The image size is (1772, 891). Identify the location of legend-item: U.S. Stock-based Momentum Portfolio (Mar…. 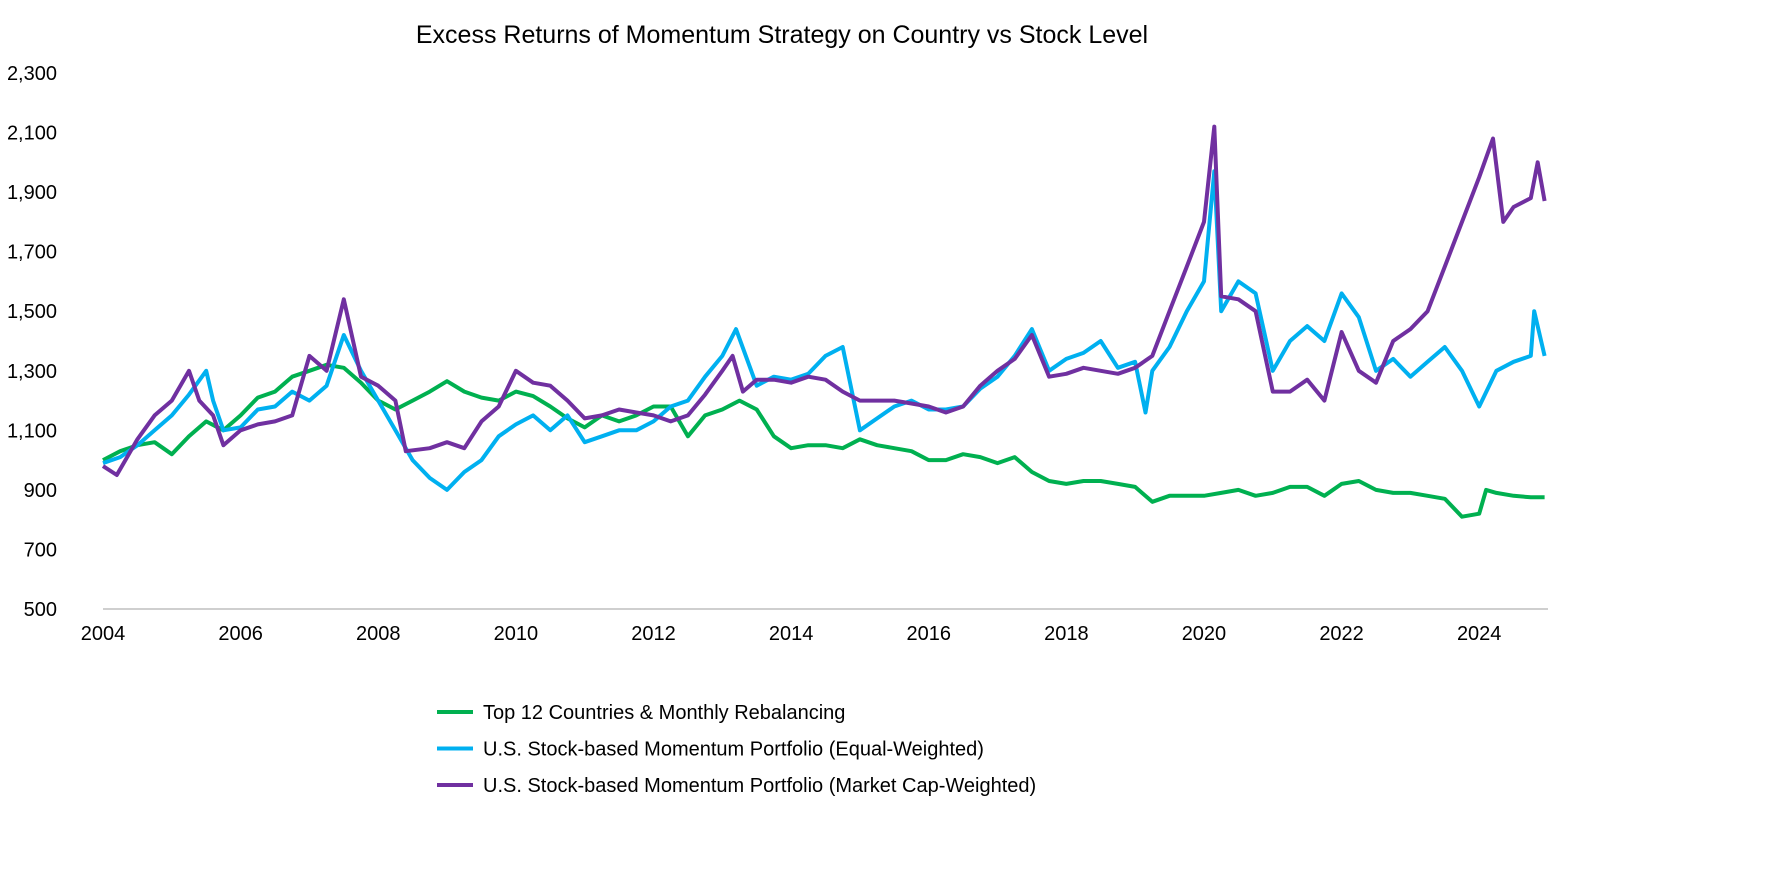
(736, 786).